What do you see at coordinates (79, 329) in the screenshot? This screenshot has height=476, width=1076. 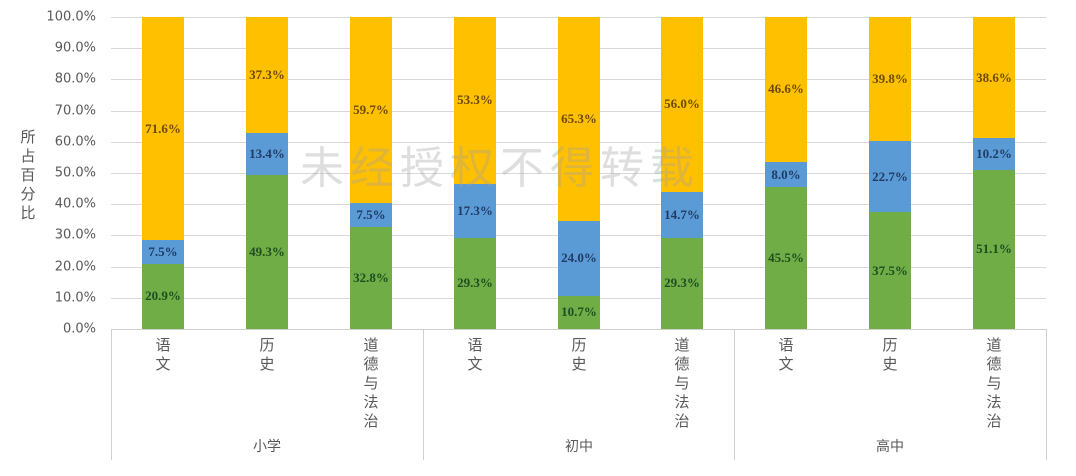 I see `y-tick-label: 0.0%` at bounding box center [79, 329].